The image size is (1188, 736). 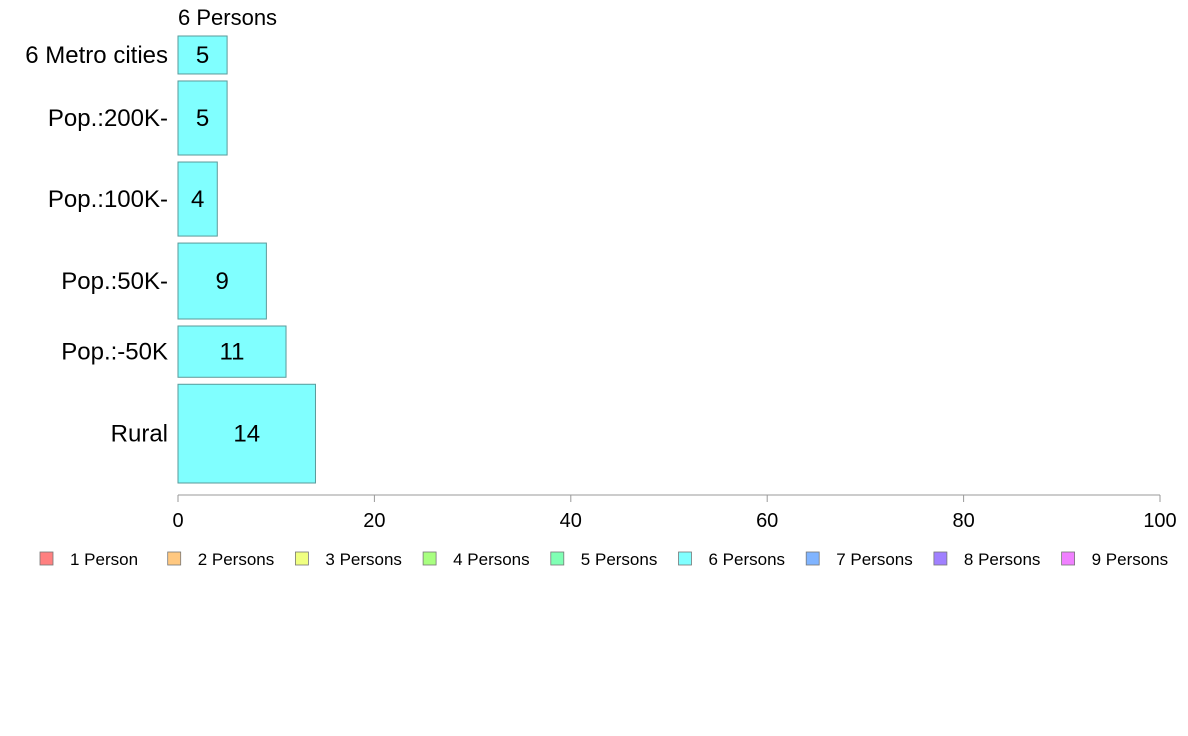 I want to click on x-tick-label: 80, so click(x=963, y=521).